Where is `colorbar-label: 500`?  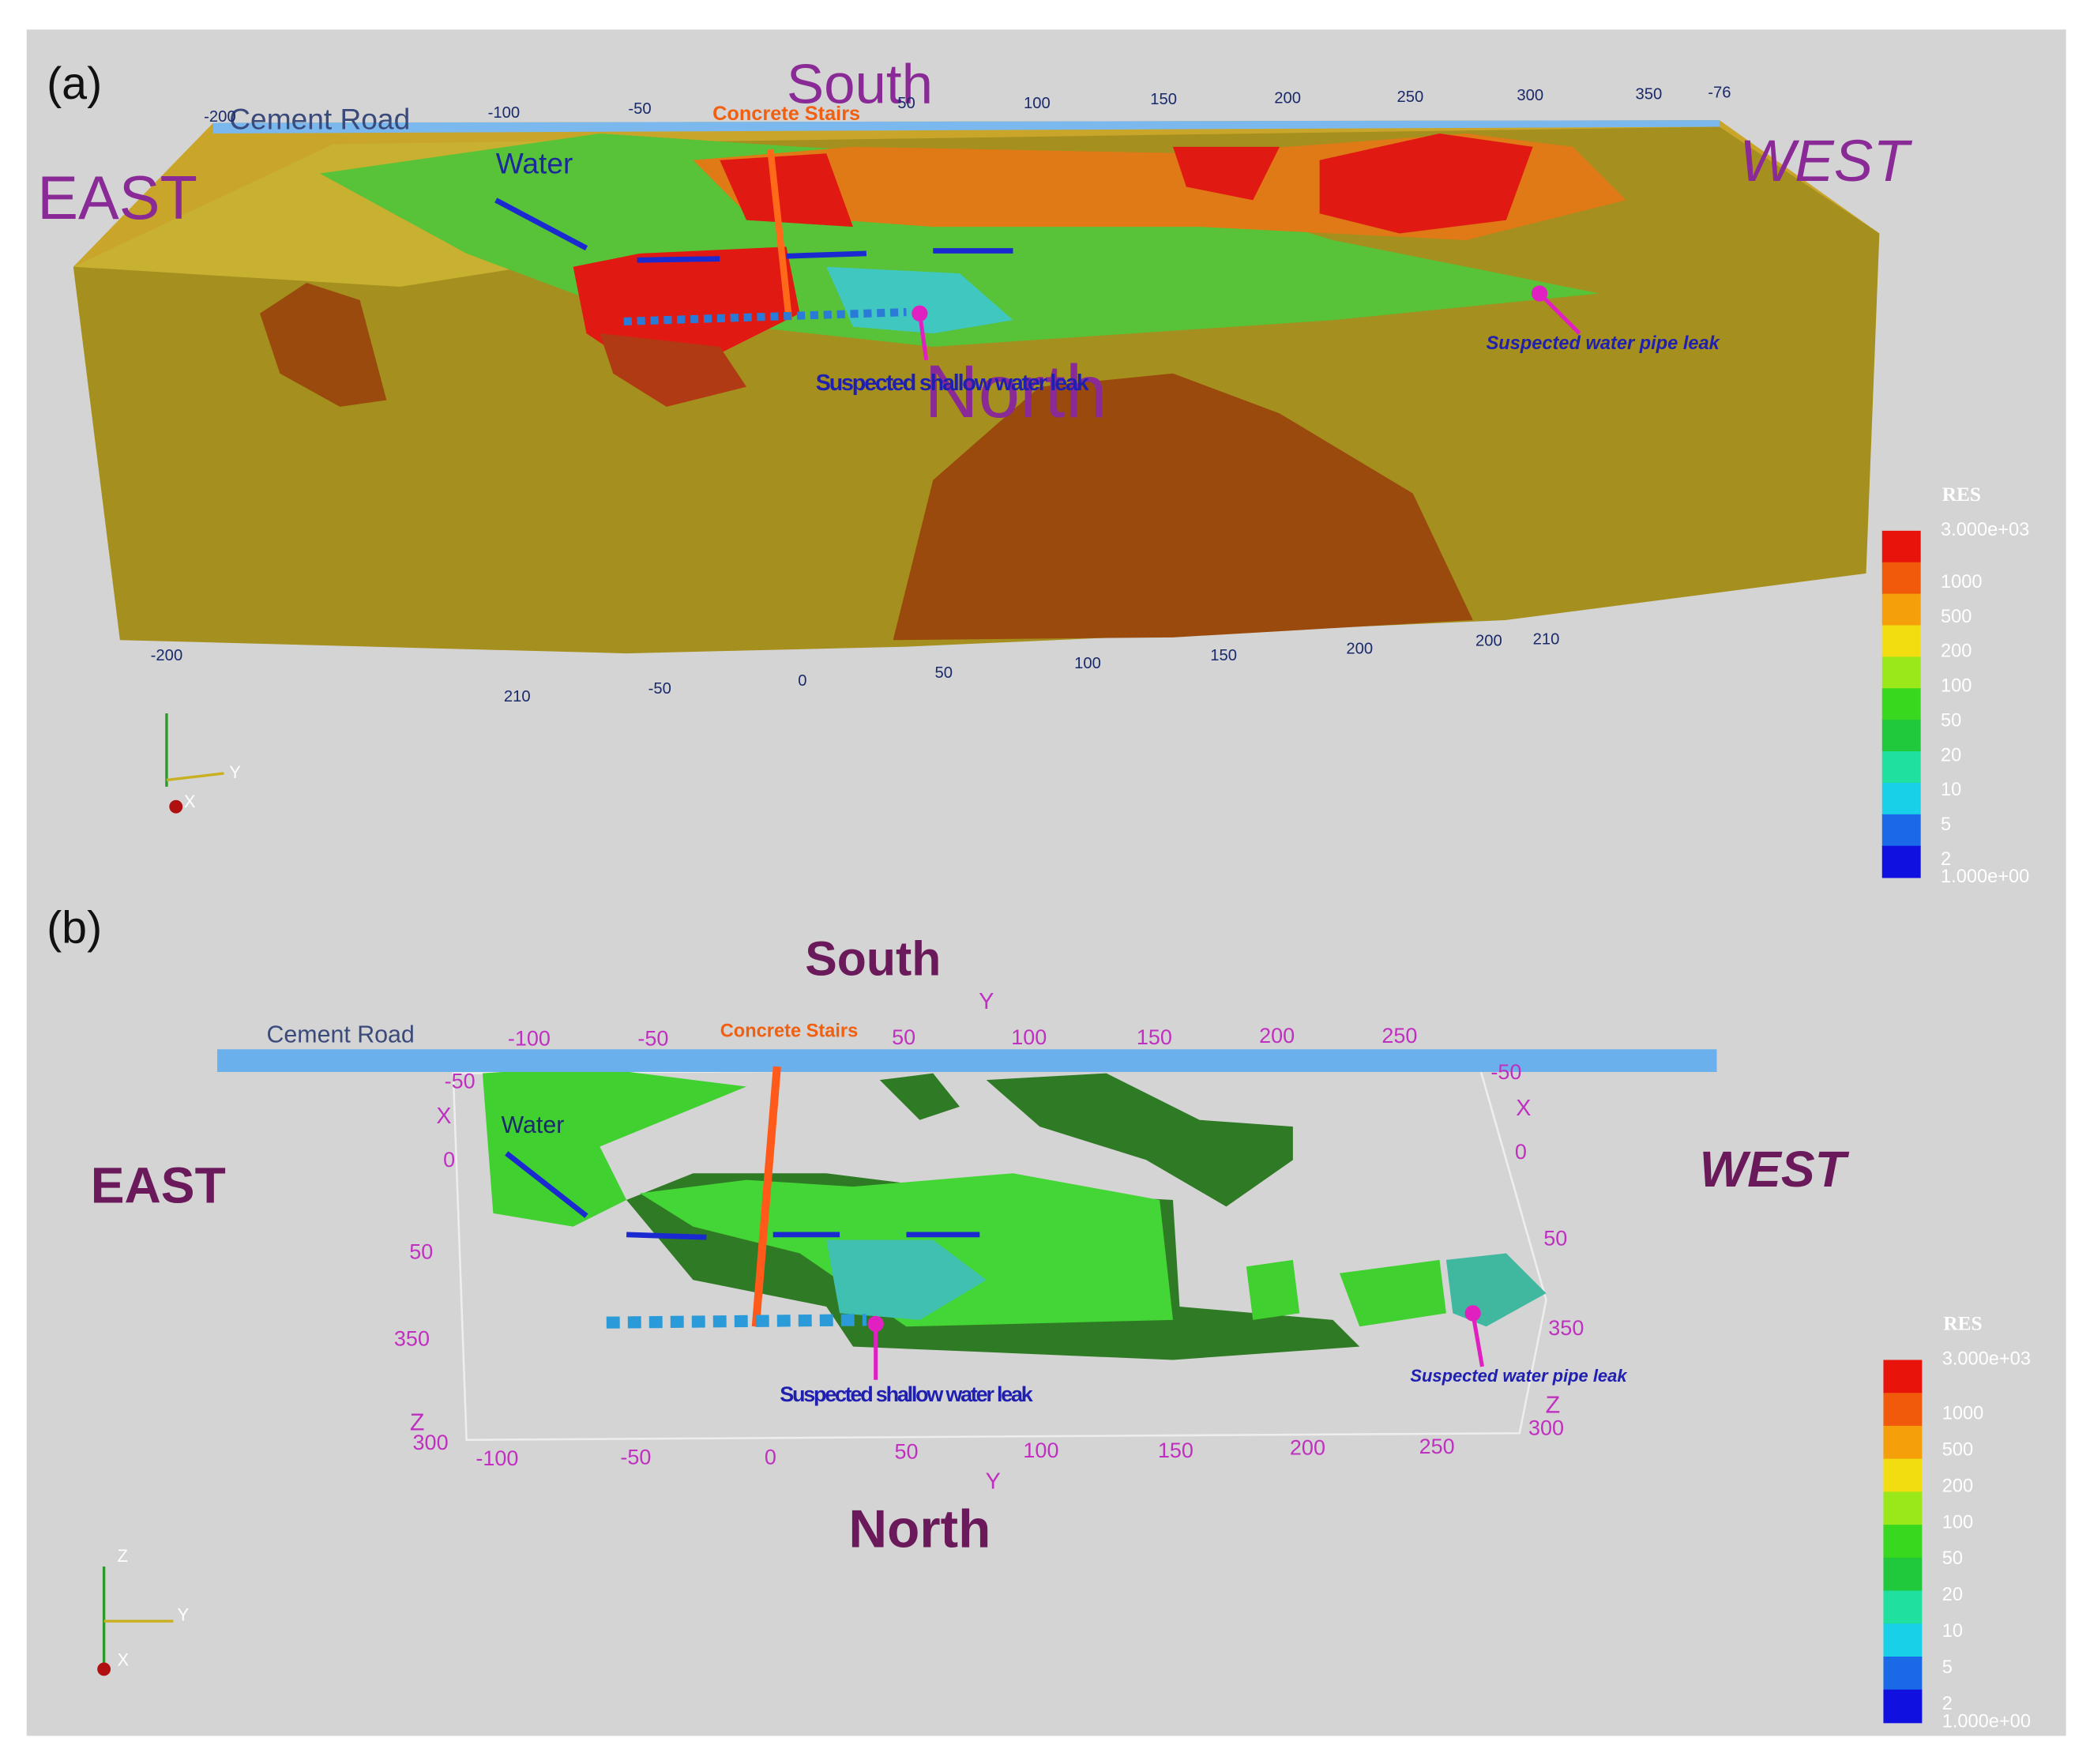
colorbar-label: 500 is located at coordinates (1956, 617).